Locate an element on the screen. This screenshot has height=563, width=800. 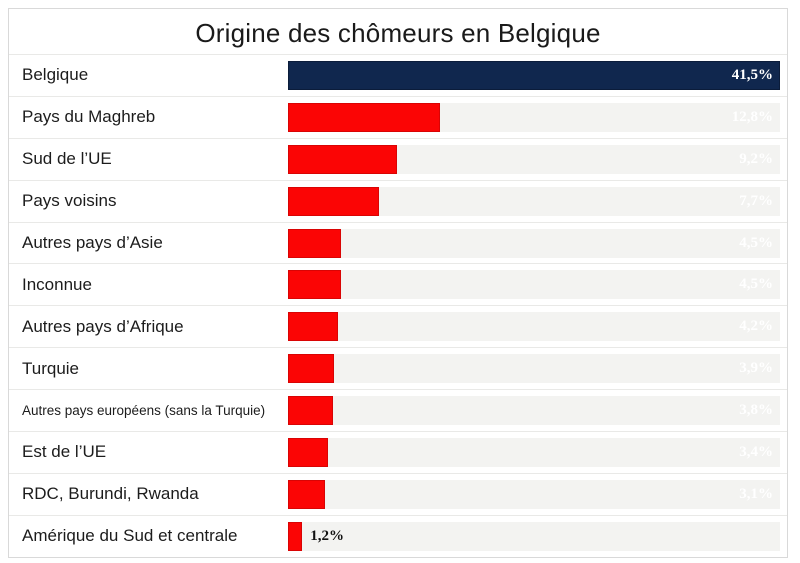
chart-row: Inconnue 4,5% is located at coordinates (398, 284).